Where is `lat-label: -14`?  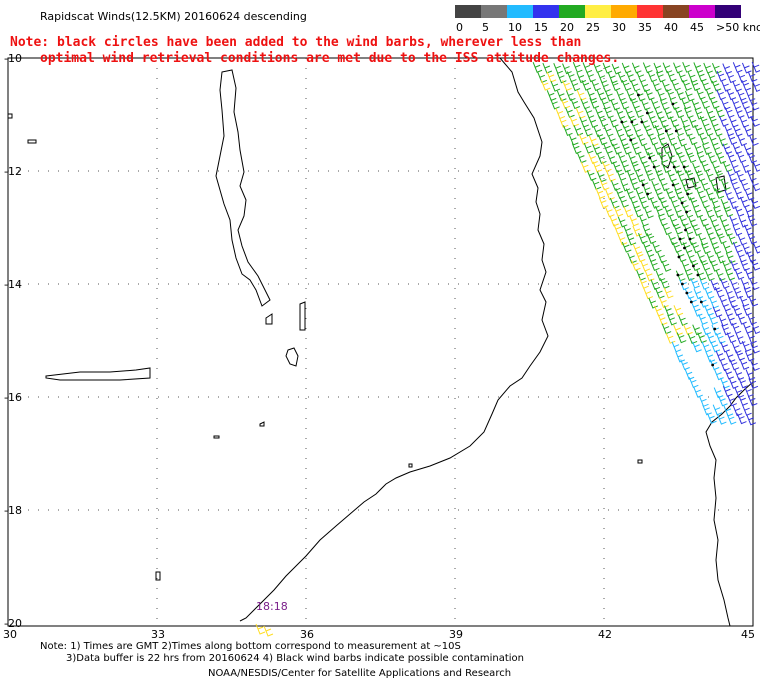
lat-label: -14 is located at coordinates (13, 284).